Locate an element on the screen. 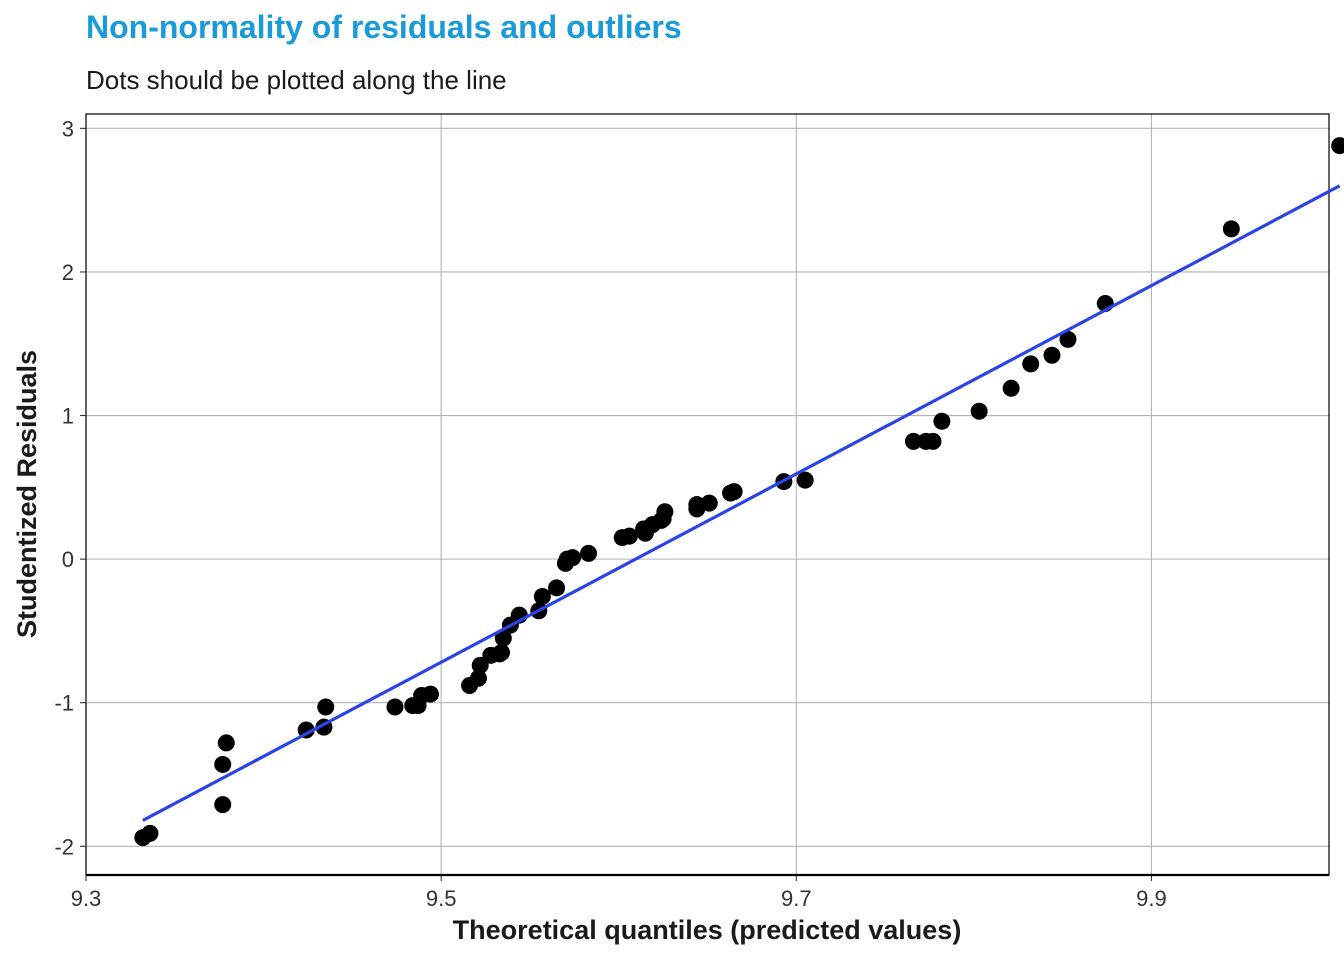  y-tick-label: 3 is located at coordinates (68, 128).